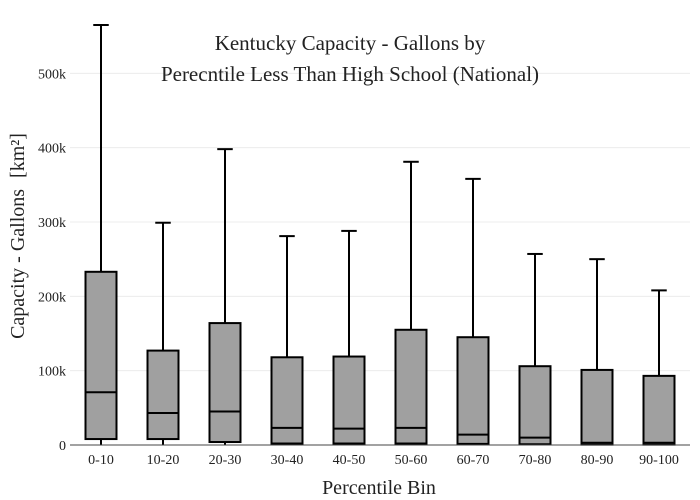 The height and width of the screenshot is (500, 700). What do you see at coordinates (52, 223) in the screenshot?
I see `y-tick-label: 300k` at bounding box center [52, 223].